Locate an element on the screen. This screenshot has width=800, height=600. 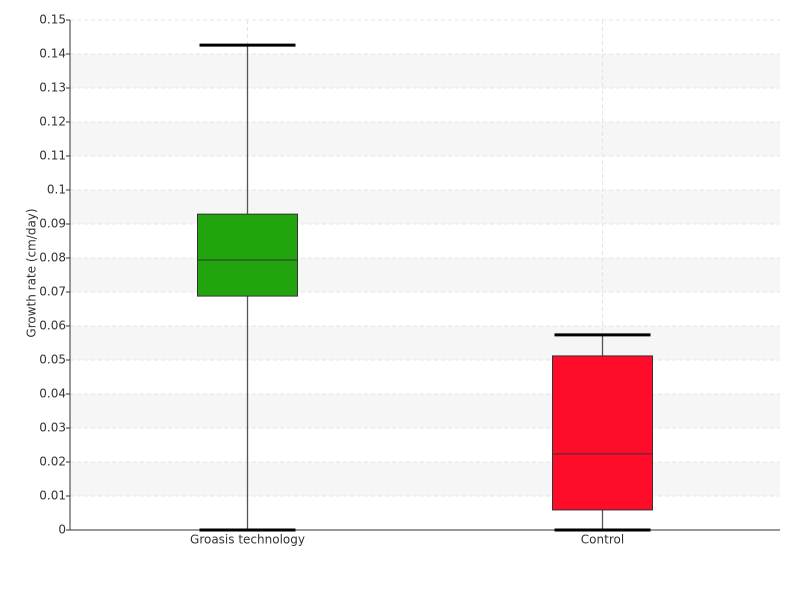
x-tick-label: Groasis technology is located at coordinates (247, 540).